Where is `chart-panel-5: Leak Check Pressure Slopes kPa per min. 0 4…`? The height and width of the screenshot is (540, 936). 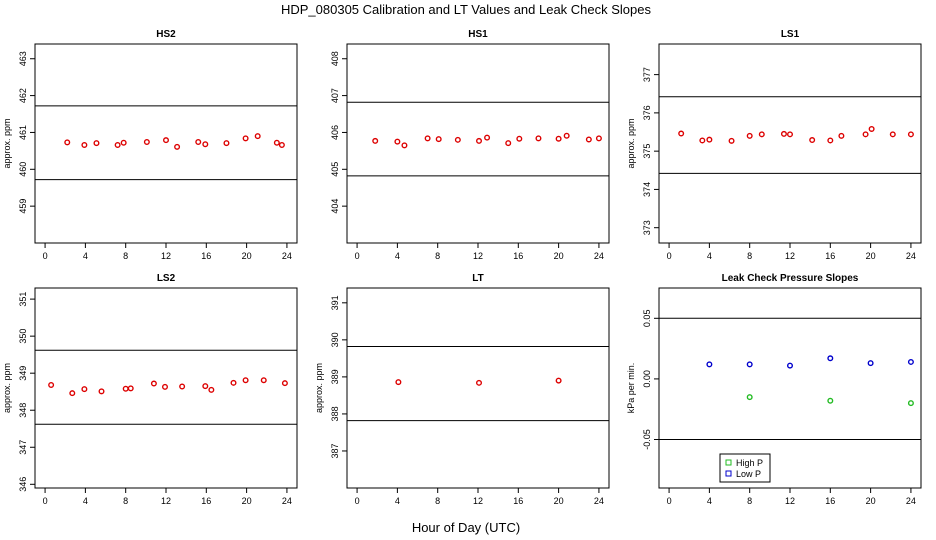 chart-panel-5: Leak Check Pressure Slopes kPa per min. 0 4… is located at coordinates (774, 389).